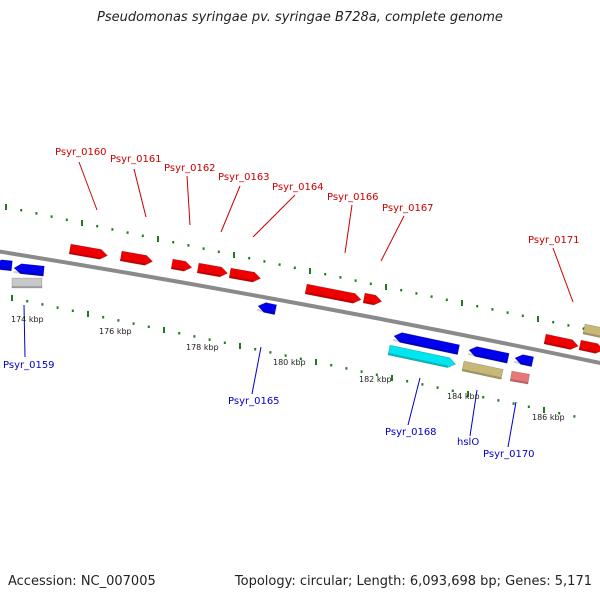 The image size is (600, 600). Describe the element at coordinates (375, 379) in the screenshot. I see `kbp-label-182-kbp: 182 kbp` at that location.